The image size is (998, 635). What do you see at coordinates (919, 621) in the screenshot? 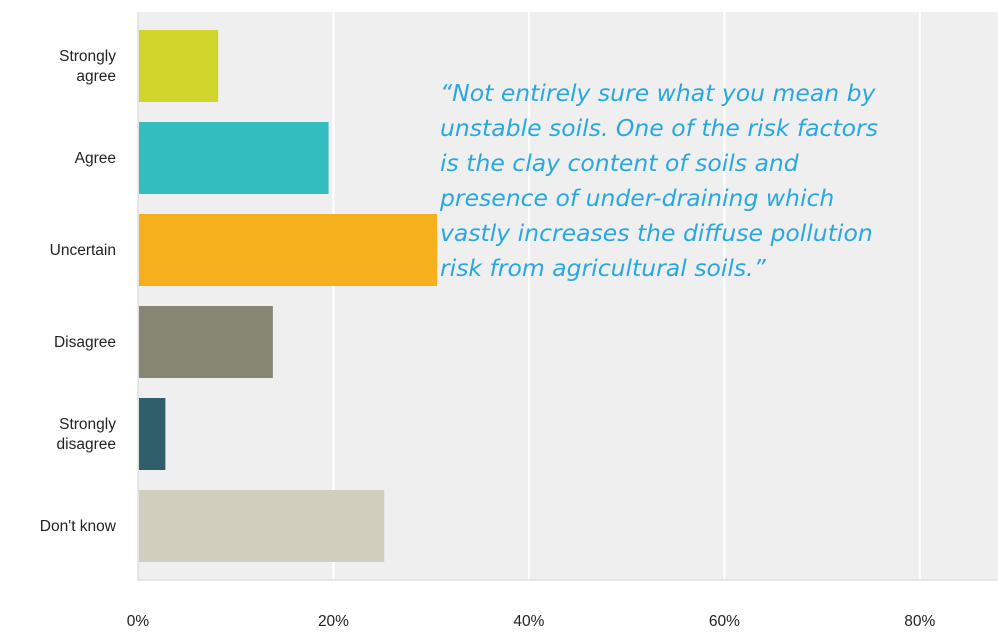
I see `x-tick-label: 80%` at bounding box center [919, 621].